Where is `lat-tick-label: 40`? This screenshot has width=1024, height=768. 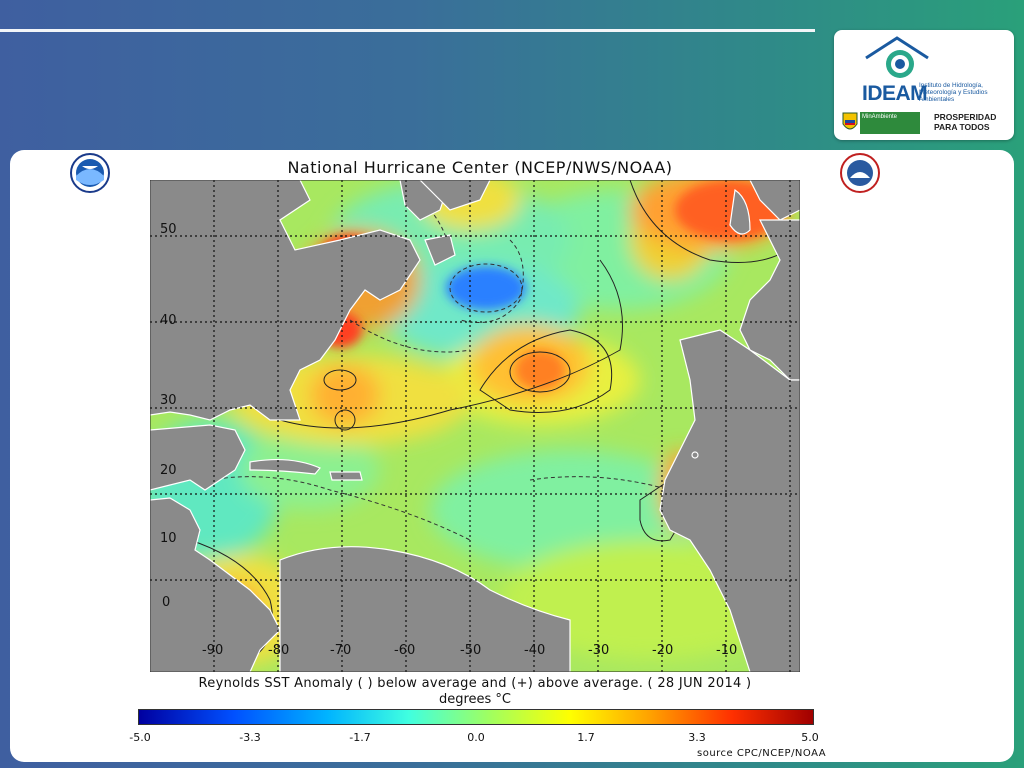
lat-tick-label: 40 is located at coordinates (168, 320).